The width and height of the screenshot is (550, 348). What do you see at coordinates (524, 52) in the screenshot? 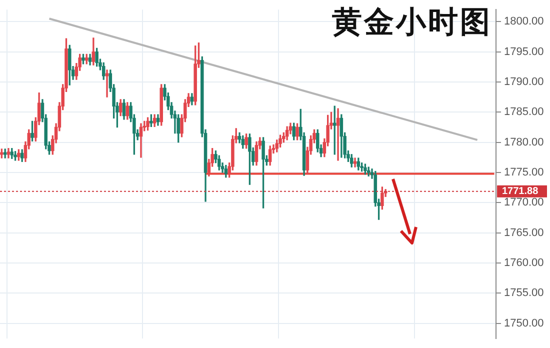
I see `y-tick-label: 1795.00` at bounding box center [524, 52].